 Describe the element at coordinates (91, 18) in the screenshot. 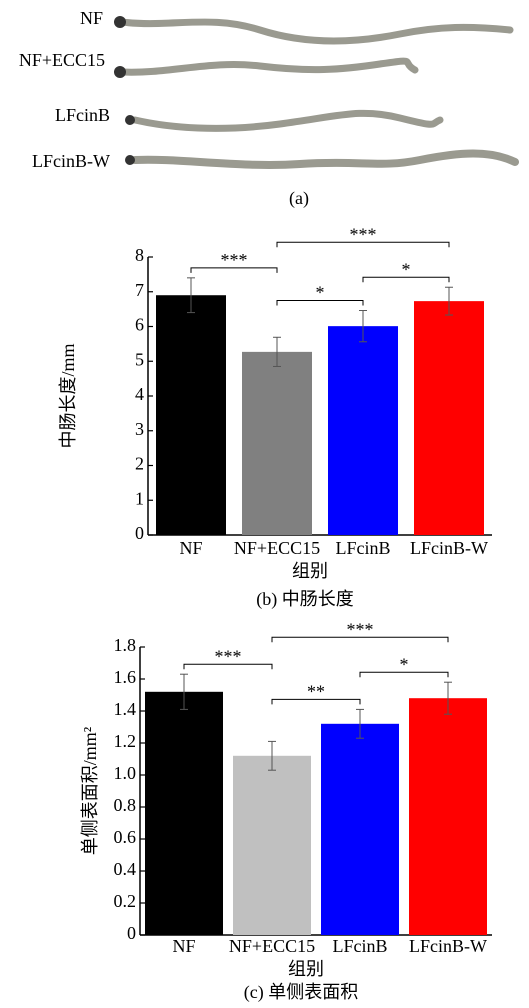

I see `photo-label: NF` at that location.